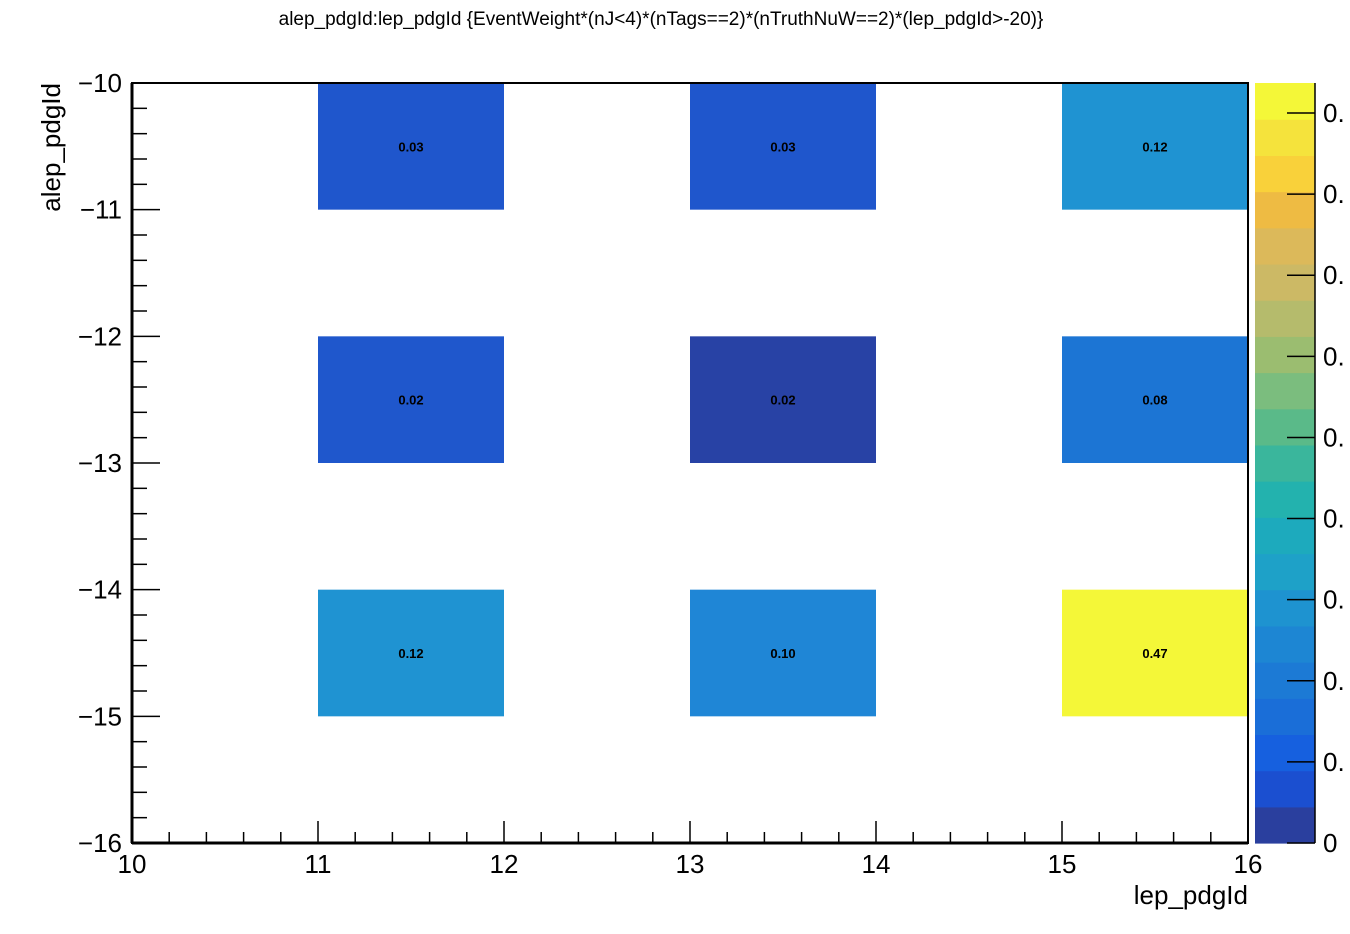 This screenshot has width=1350, height=934. What do you see at coordinates (1191, 895) in the screenshot?
I see `x-axis-title: lep_pdgId` at bounding box center [1191, 895].